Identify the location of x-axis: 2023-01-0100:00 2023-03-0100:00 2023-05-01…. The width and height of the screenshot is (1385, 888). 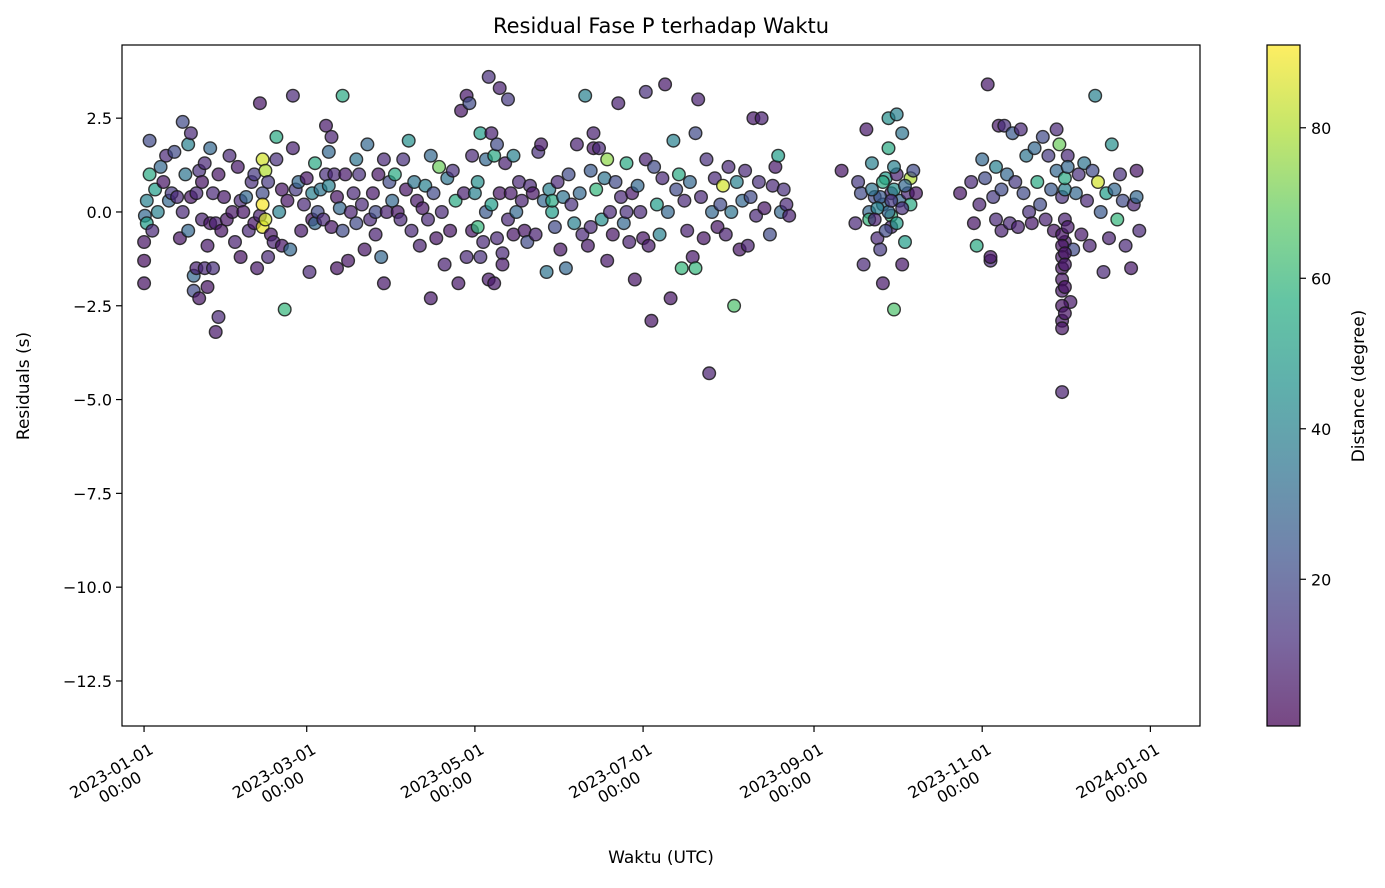
(614, 772).